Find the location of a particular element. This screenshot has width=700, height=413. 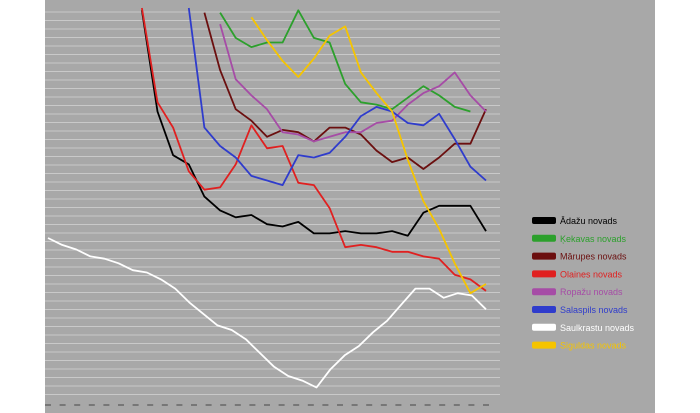

series-line-ķekavas-novads is located at coordinates (345, 61).